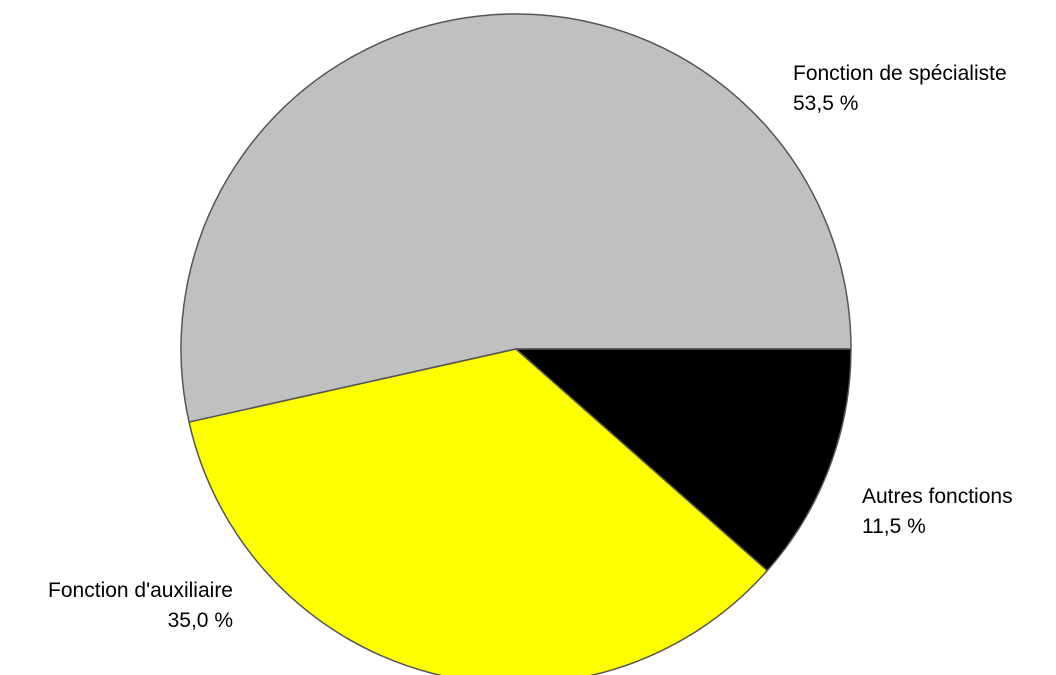 This screenshot has height=675, width=1056. I want to click on slice-label-specialiste-name: Fonction de spécialiste, so click(900, 73).